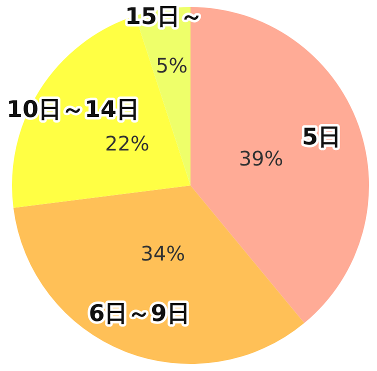 The width and height of the screenshot is (377, 371). What do you see at coordinates (139, 313) in the screenshot?
I see `slice-label: 6日～9日` at bounding box center [139, 313].